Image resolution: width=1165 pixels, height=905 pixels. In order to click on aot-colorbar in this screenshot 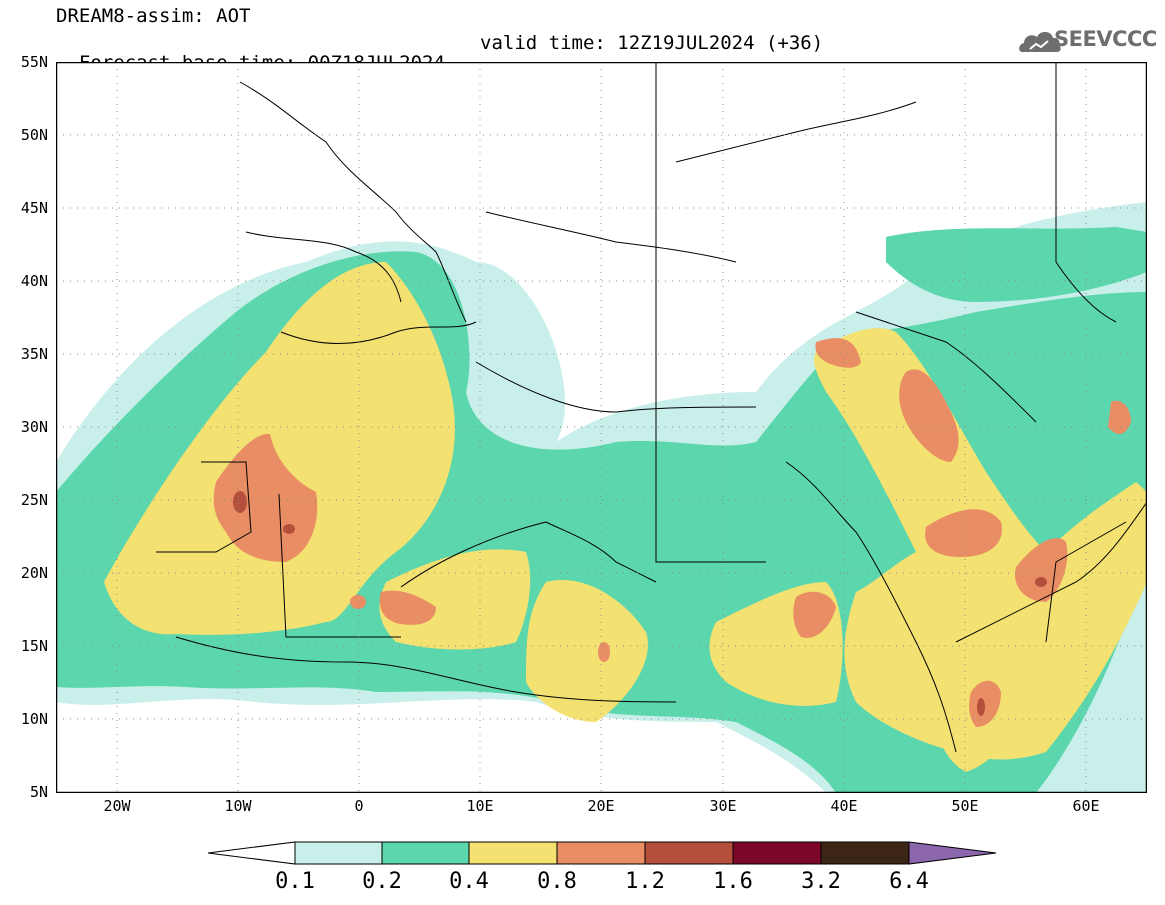, I will do `click(602, 853)`.